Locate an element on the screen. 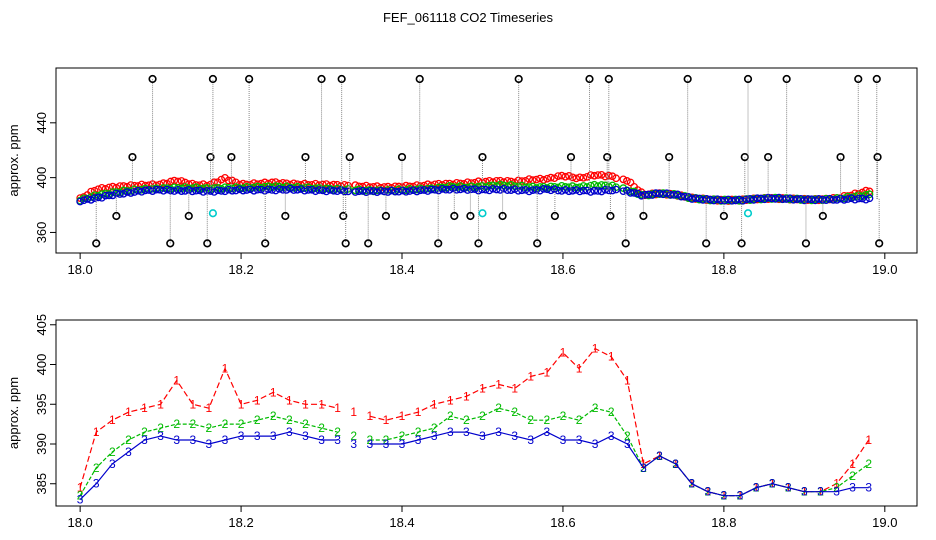 The height and width of the screenshot is (540, 936). cyan-point is located at coordinates (213, 213).